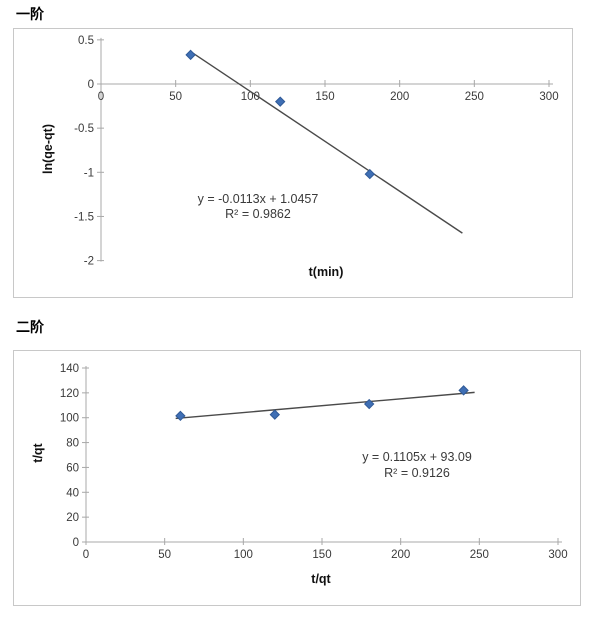 This screenshot has width=600, height=641. I want to click on y-tick-label: 120, so click(69, 394).